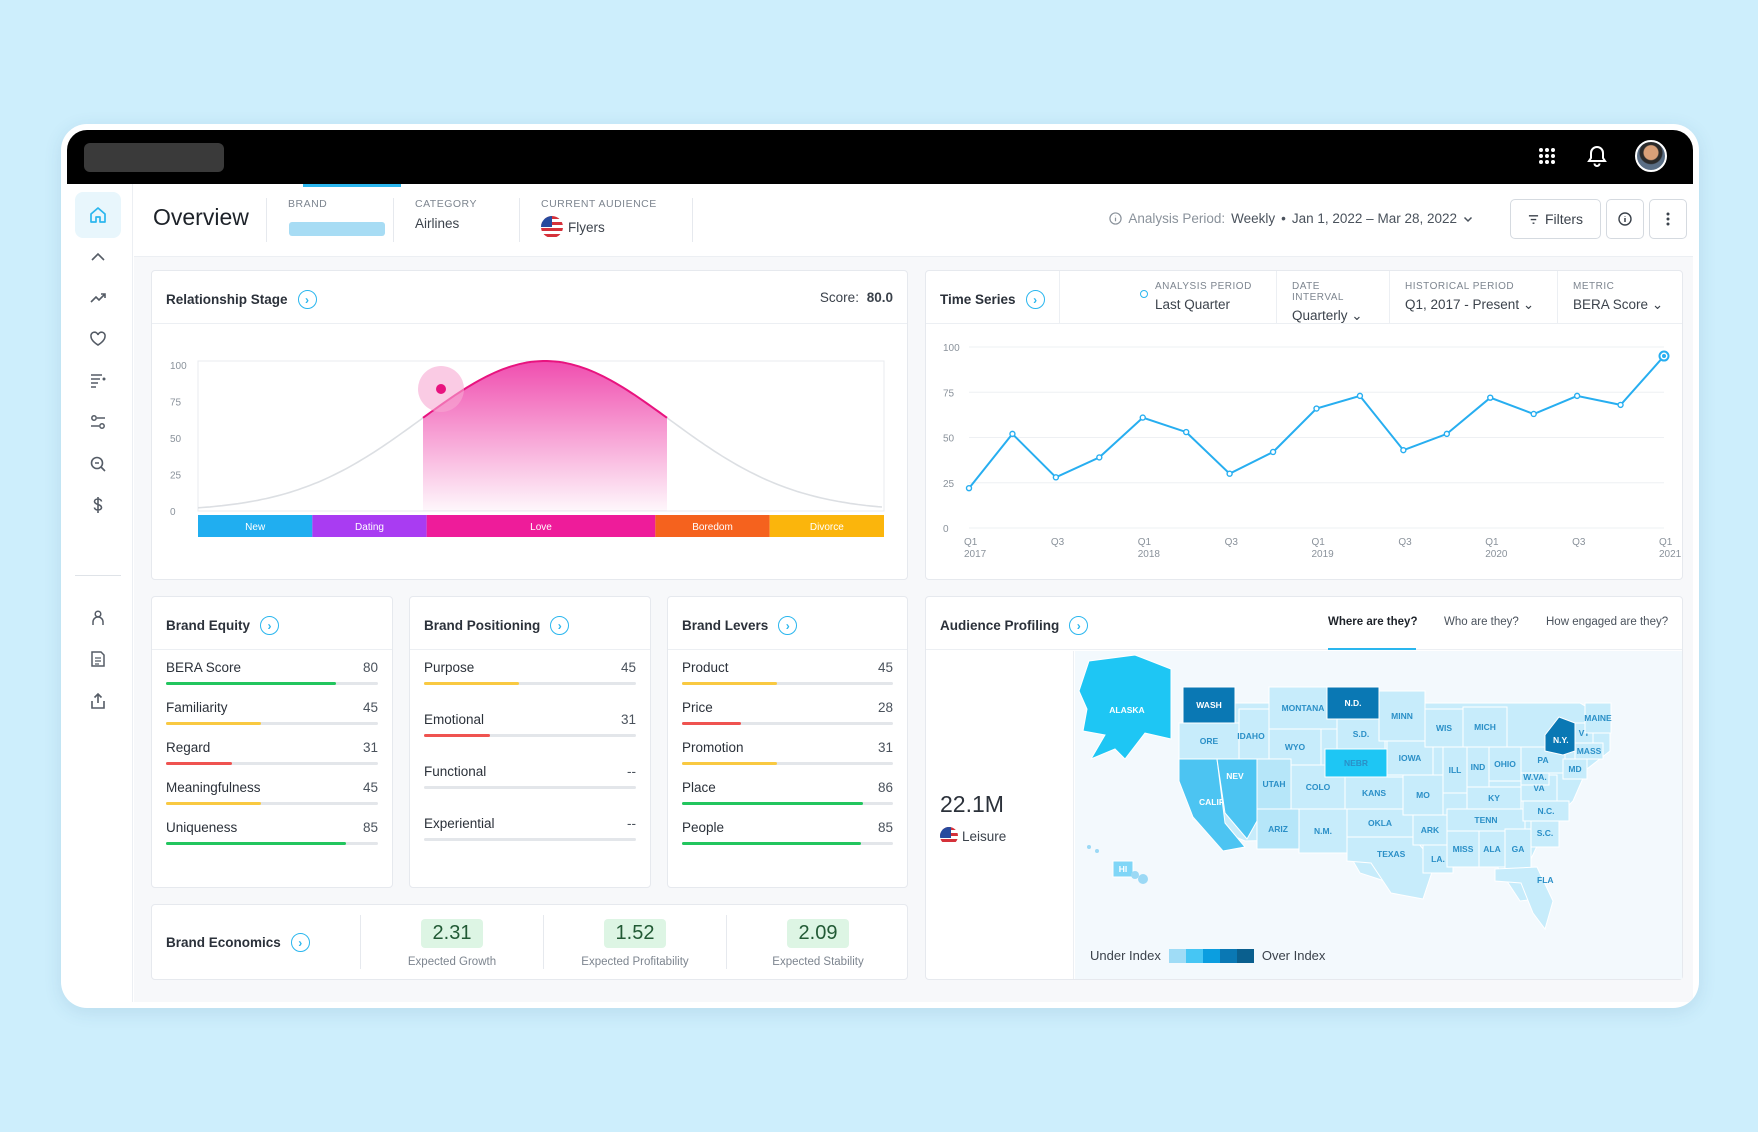 This screenshot has width=1758, height=1132. I want to click on state-label: IDAHO, so click(1251, 736).